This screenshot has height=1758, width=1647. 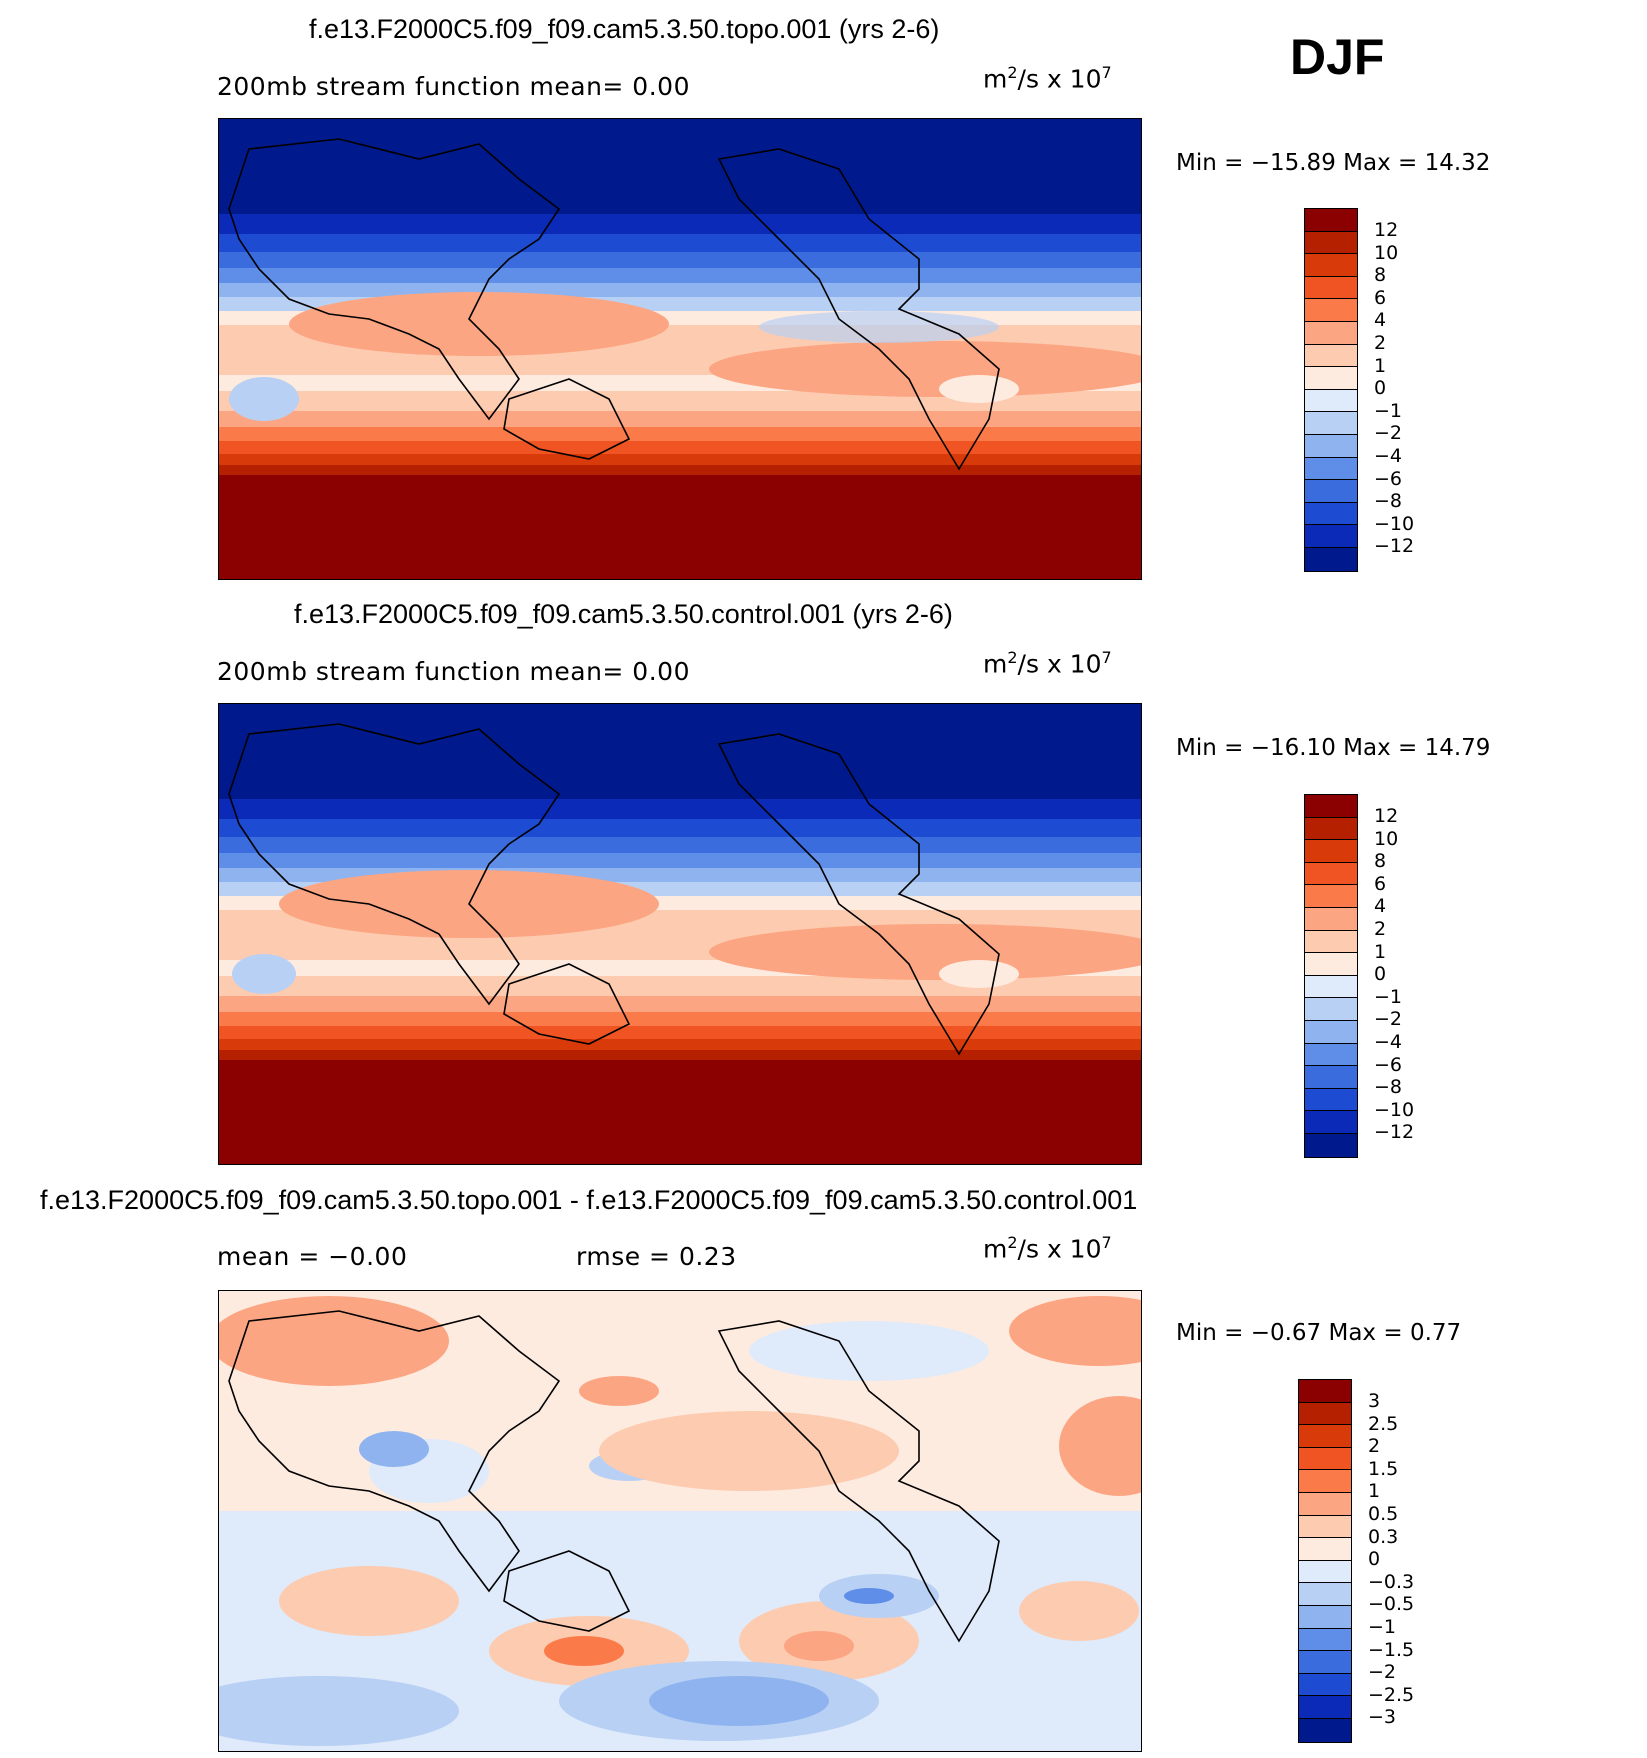 I want to click on panel3-subtitle-mean: mean = −0.00, so click(x=312, y=1256).